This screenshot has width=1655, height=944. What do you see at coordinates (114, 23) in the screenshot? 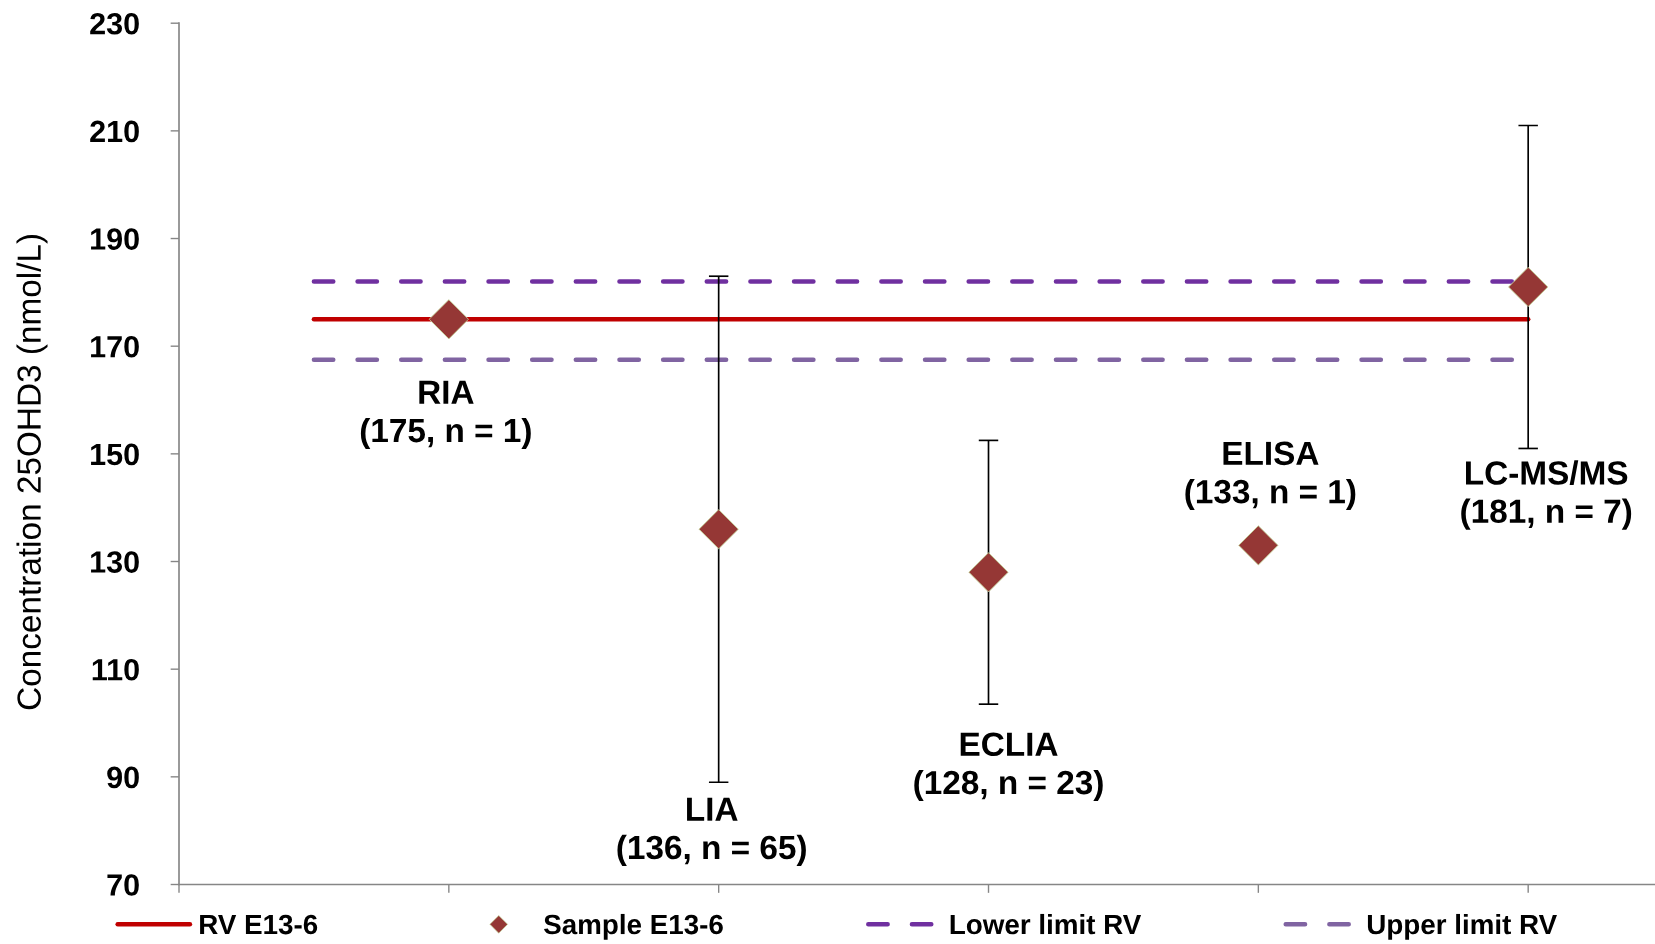
I see `y-tick-label: 230` at bounding box center [114, 23].